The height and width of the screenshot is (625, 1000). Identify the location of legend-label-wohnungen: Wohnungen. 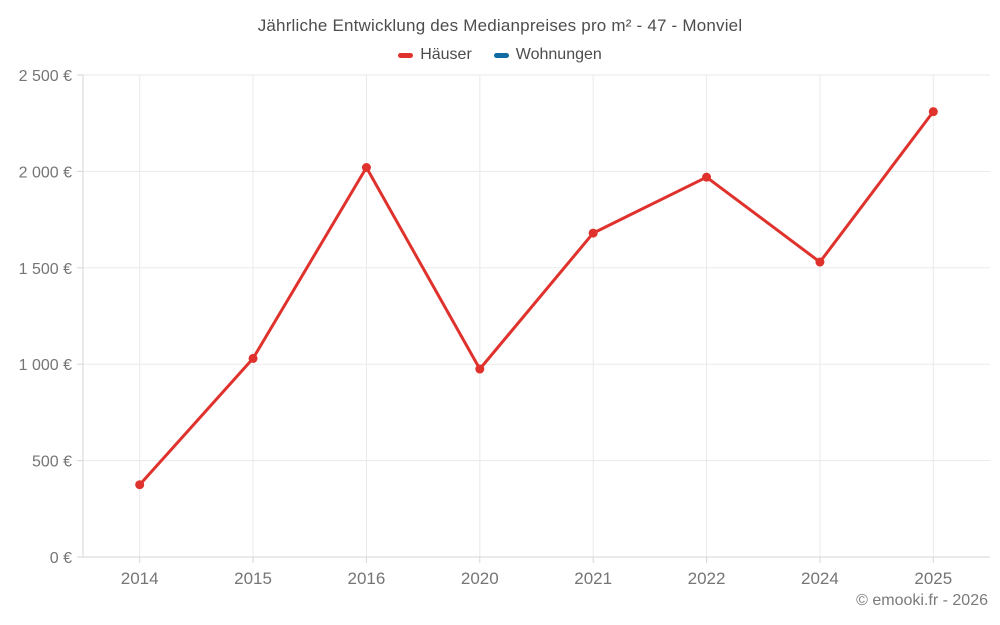
(558, 54).